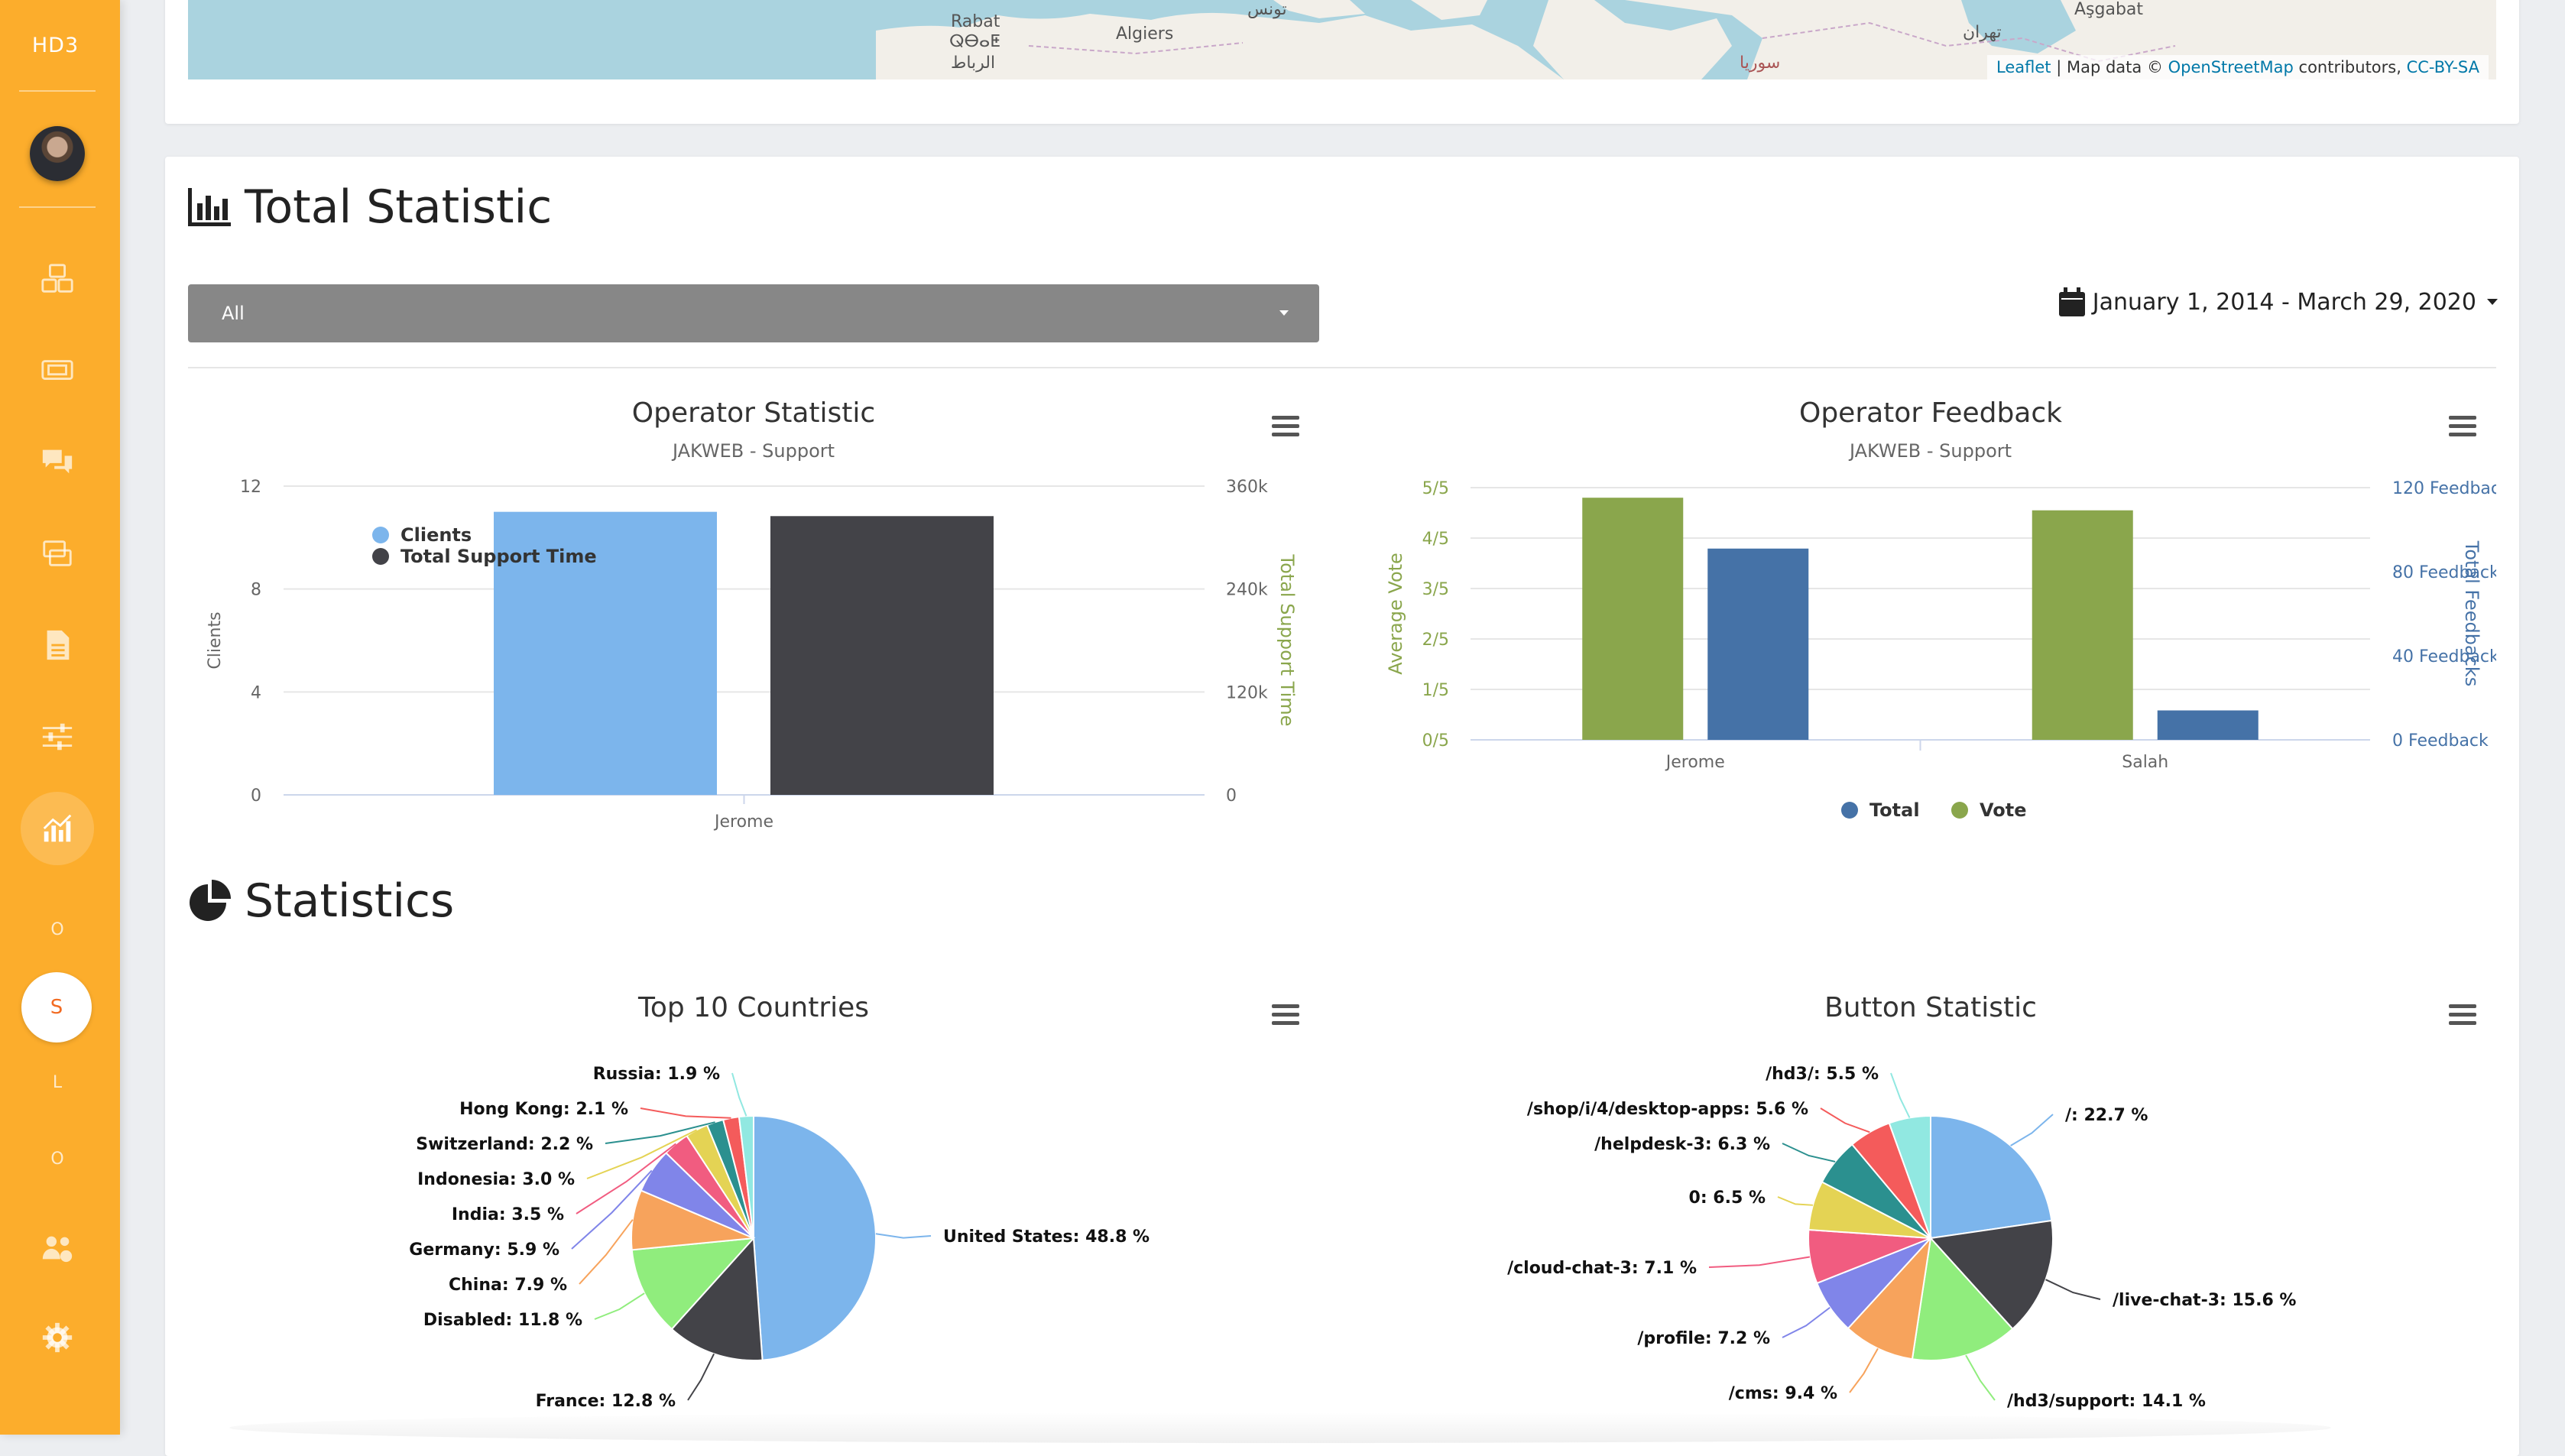 The height and width of the screenshot is (1456, 2565). Describe the element at coordinates (2003, 810) in the screenshot. I see `legend-label: Vote` at that location.